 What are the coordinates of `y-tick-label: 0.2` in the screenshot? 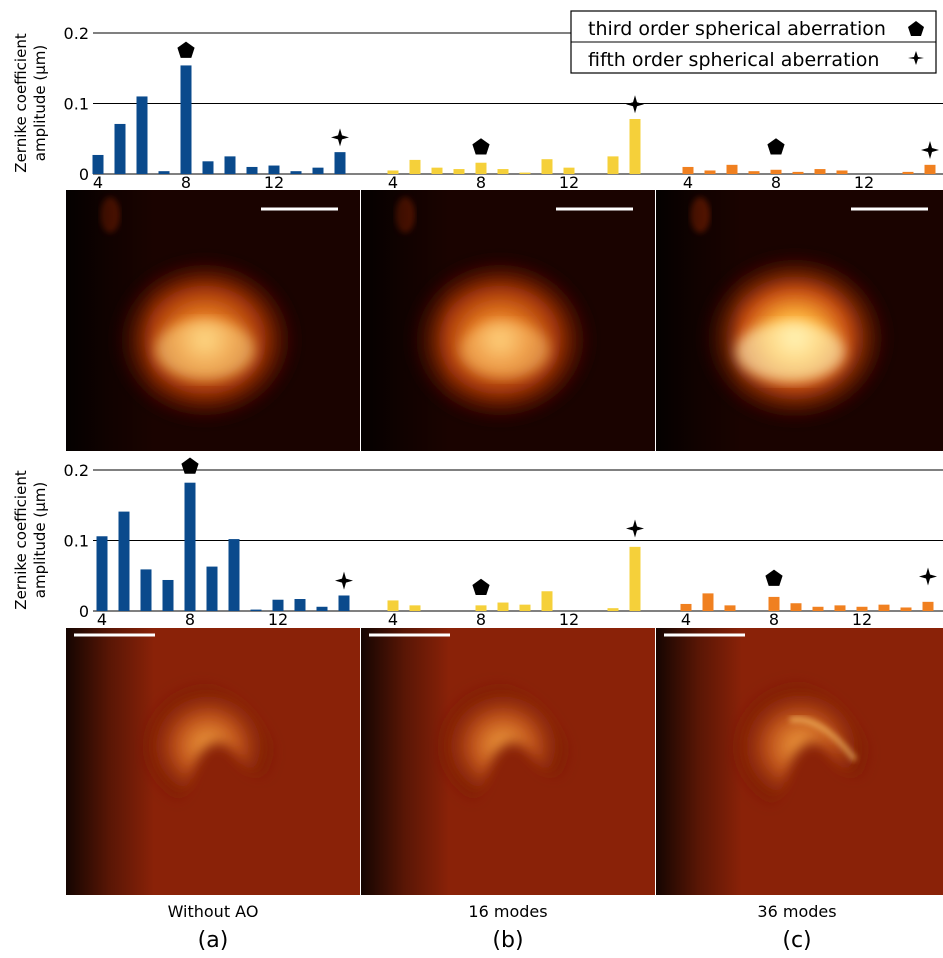 It's located at (76, 33).